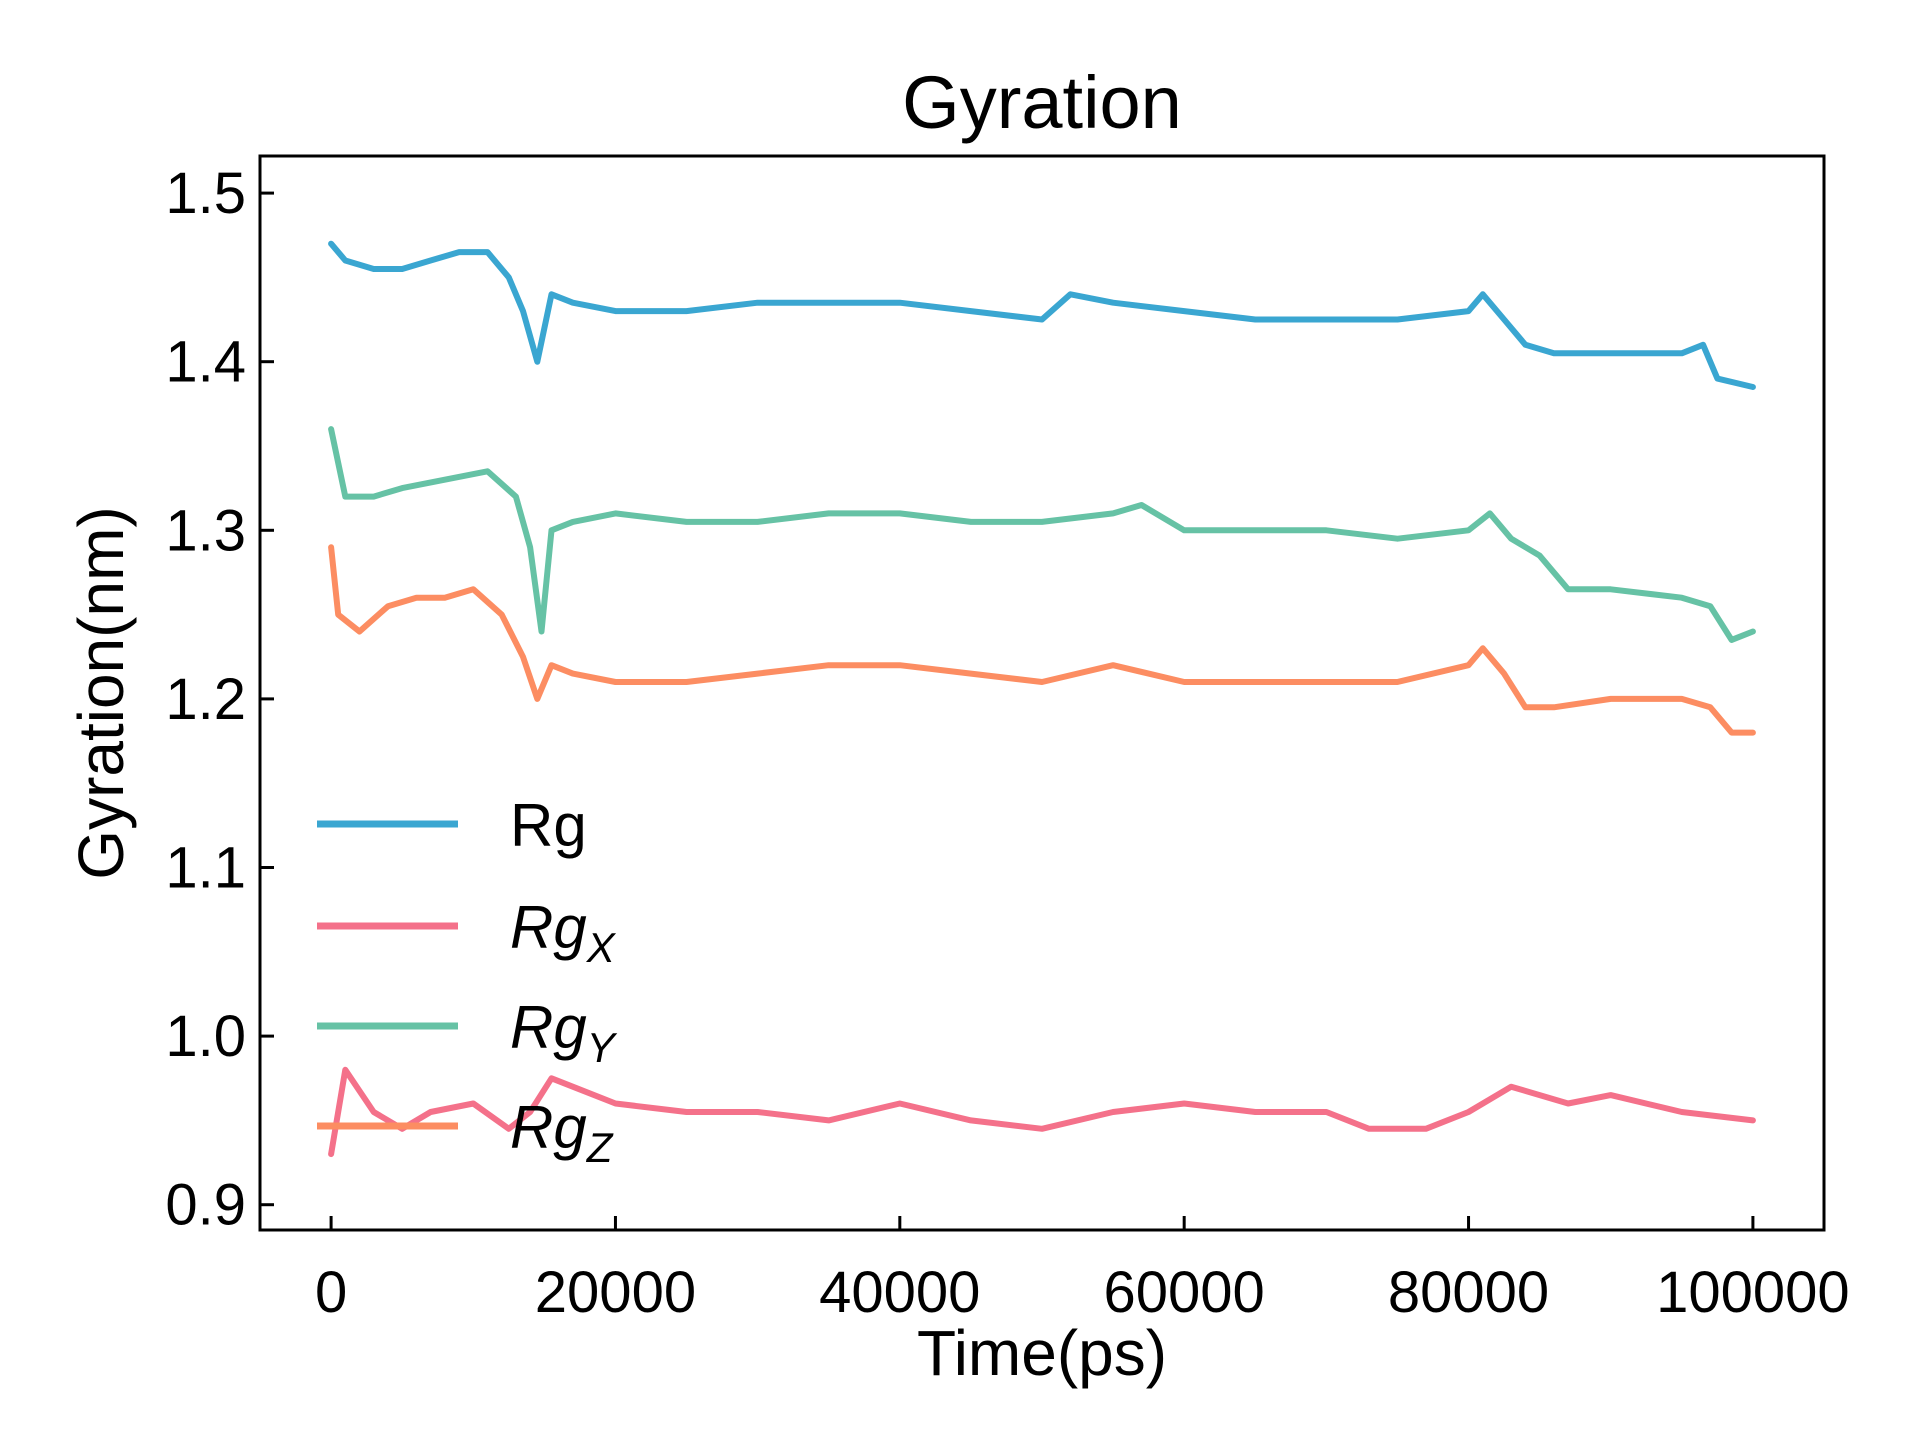 This screenshot has width=1920, height=1440. Describe the element at coordinates (1042, 534) in the screenshot. I see `series-line-rgy` at that location.